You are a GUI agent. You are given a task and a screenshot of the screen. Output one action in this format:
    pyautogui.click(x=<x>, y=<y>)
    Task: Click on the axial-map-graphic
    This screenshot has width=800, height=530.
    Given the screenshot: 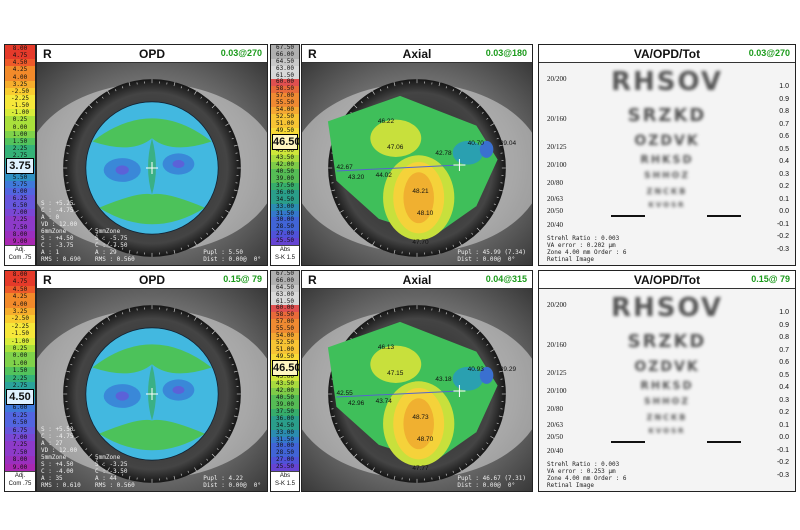 What is the action you would take?
    pyautogui.click(x=417, y=164)
    